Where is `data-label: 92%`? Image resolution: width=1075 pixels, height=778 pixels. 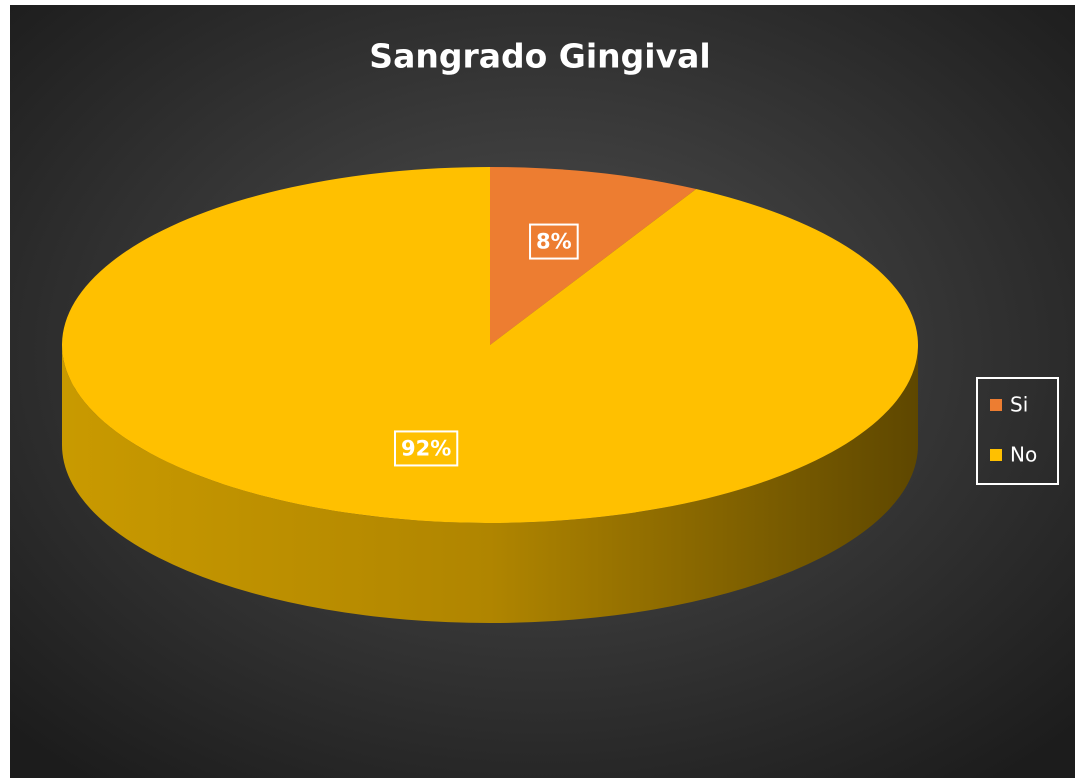 data-label: 92% is located at coordinates (426, 448).